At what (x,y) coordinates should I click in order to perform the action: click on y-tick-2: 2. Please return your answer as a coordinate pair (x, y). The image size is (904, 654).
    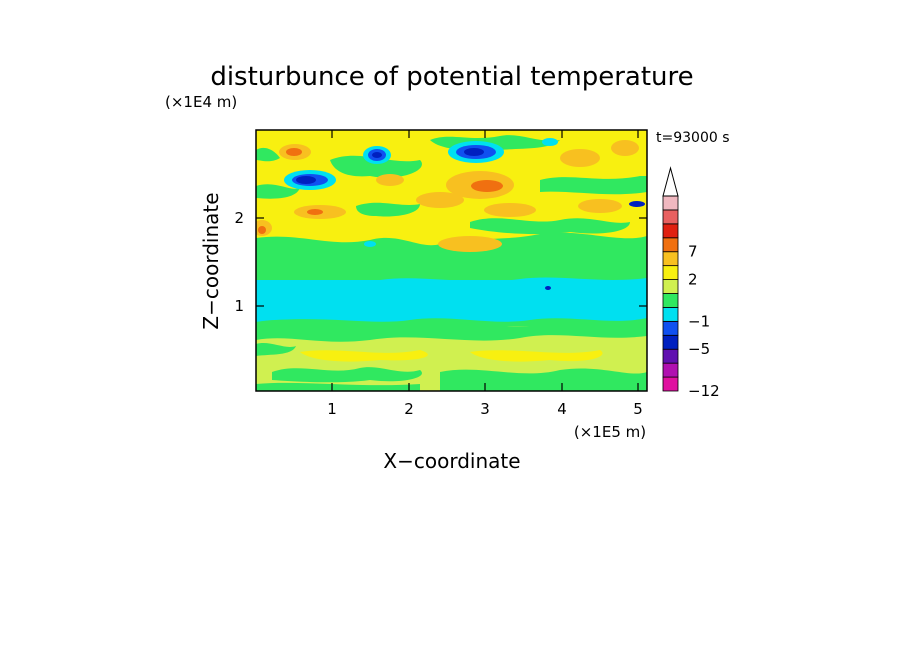
    Looking at the image, I should click on (239, 218).